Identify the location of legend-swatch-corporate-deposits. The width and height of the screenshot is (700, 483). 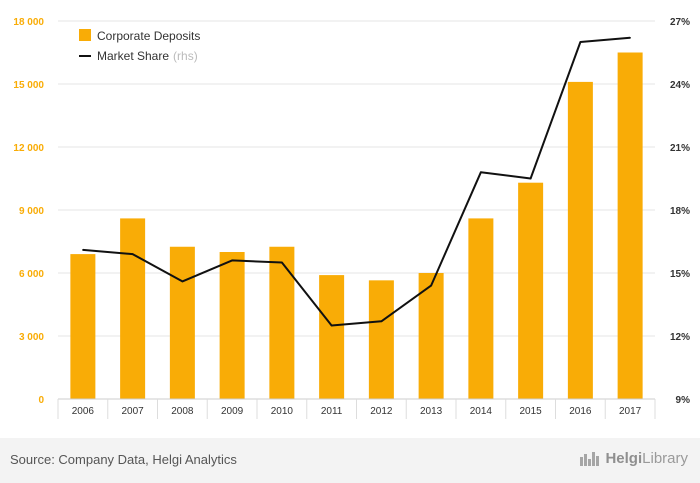
(85, 35).